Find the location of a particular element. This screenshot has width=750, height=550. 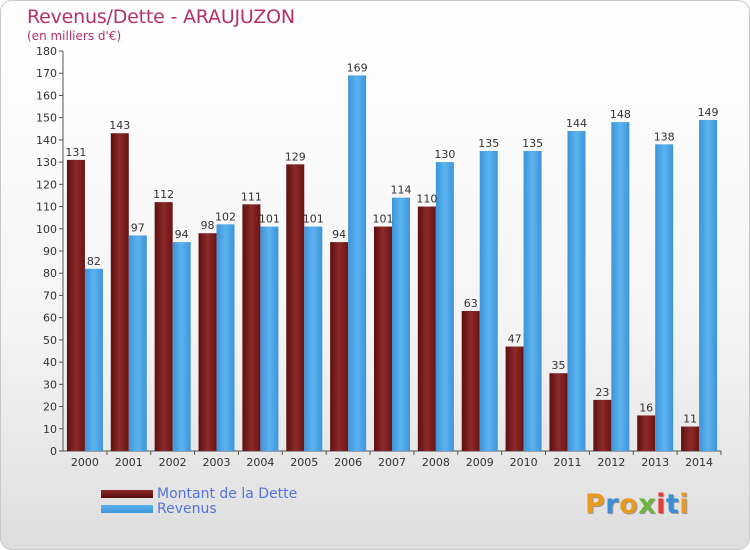

bar-revenus-2007 is located at coordinates (401, 324).